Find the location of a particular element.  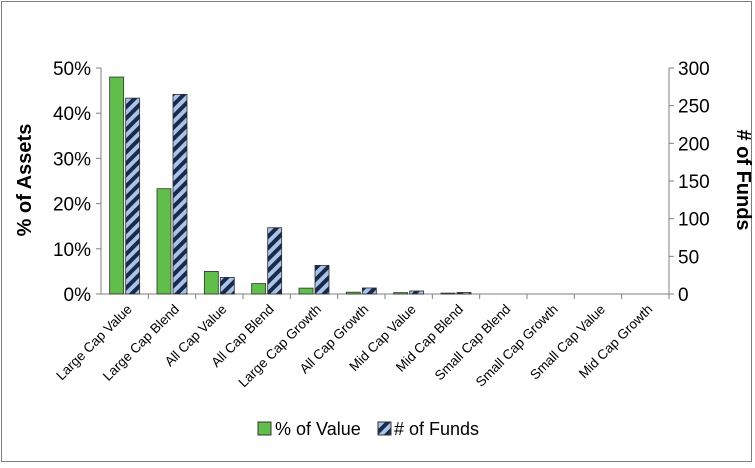

y2-tick-label: 100 is located at coordinates (694, 220).